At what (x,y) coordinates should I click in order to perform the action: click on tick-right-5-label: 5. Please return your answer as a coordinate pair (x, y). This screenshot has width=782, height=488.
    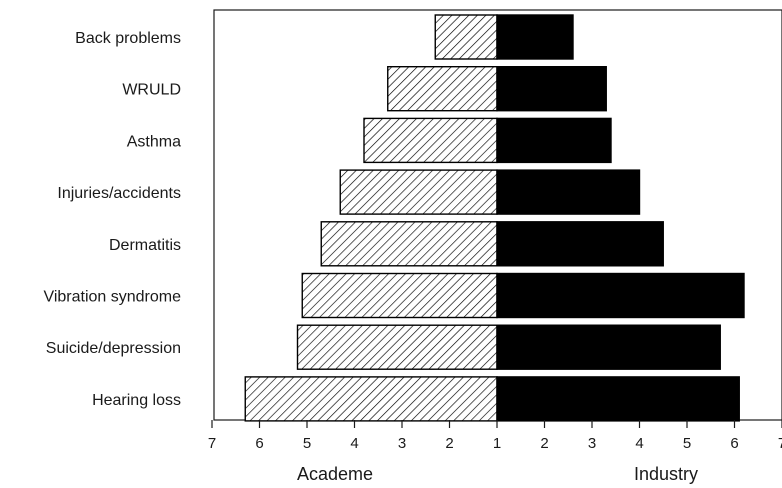
    Looking at the image, I should click on (687, 443).